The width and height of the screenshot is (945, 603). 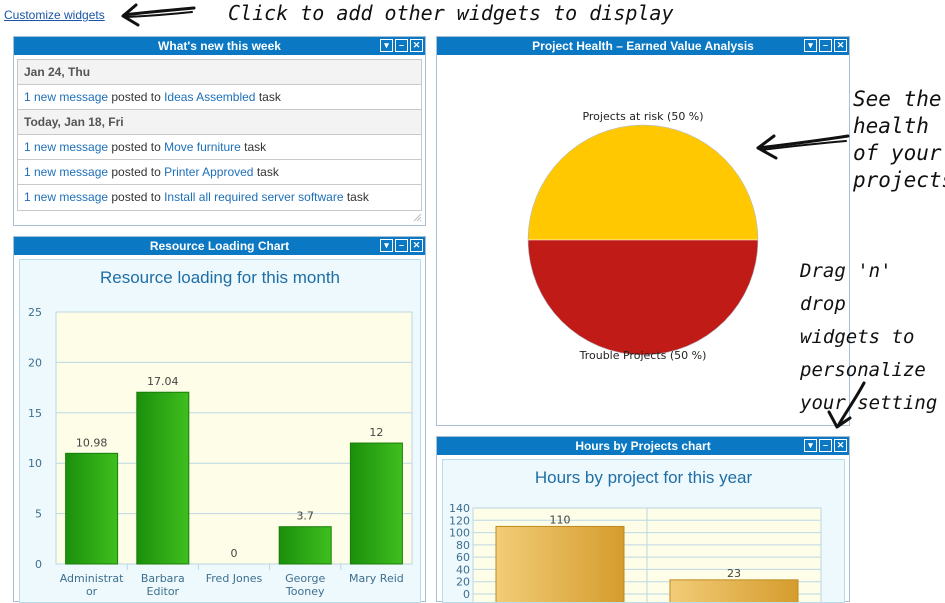 I want to click on news-date-row: Jan 24, Thu, so click(x=219, y=72).